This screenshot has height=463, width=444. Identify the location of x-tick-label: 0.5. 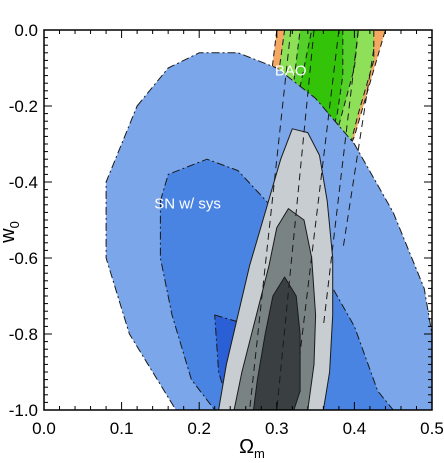
(432, 428).